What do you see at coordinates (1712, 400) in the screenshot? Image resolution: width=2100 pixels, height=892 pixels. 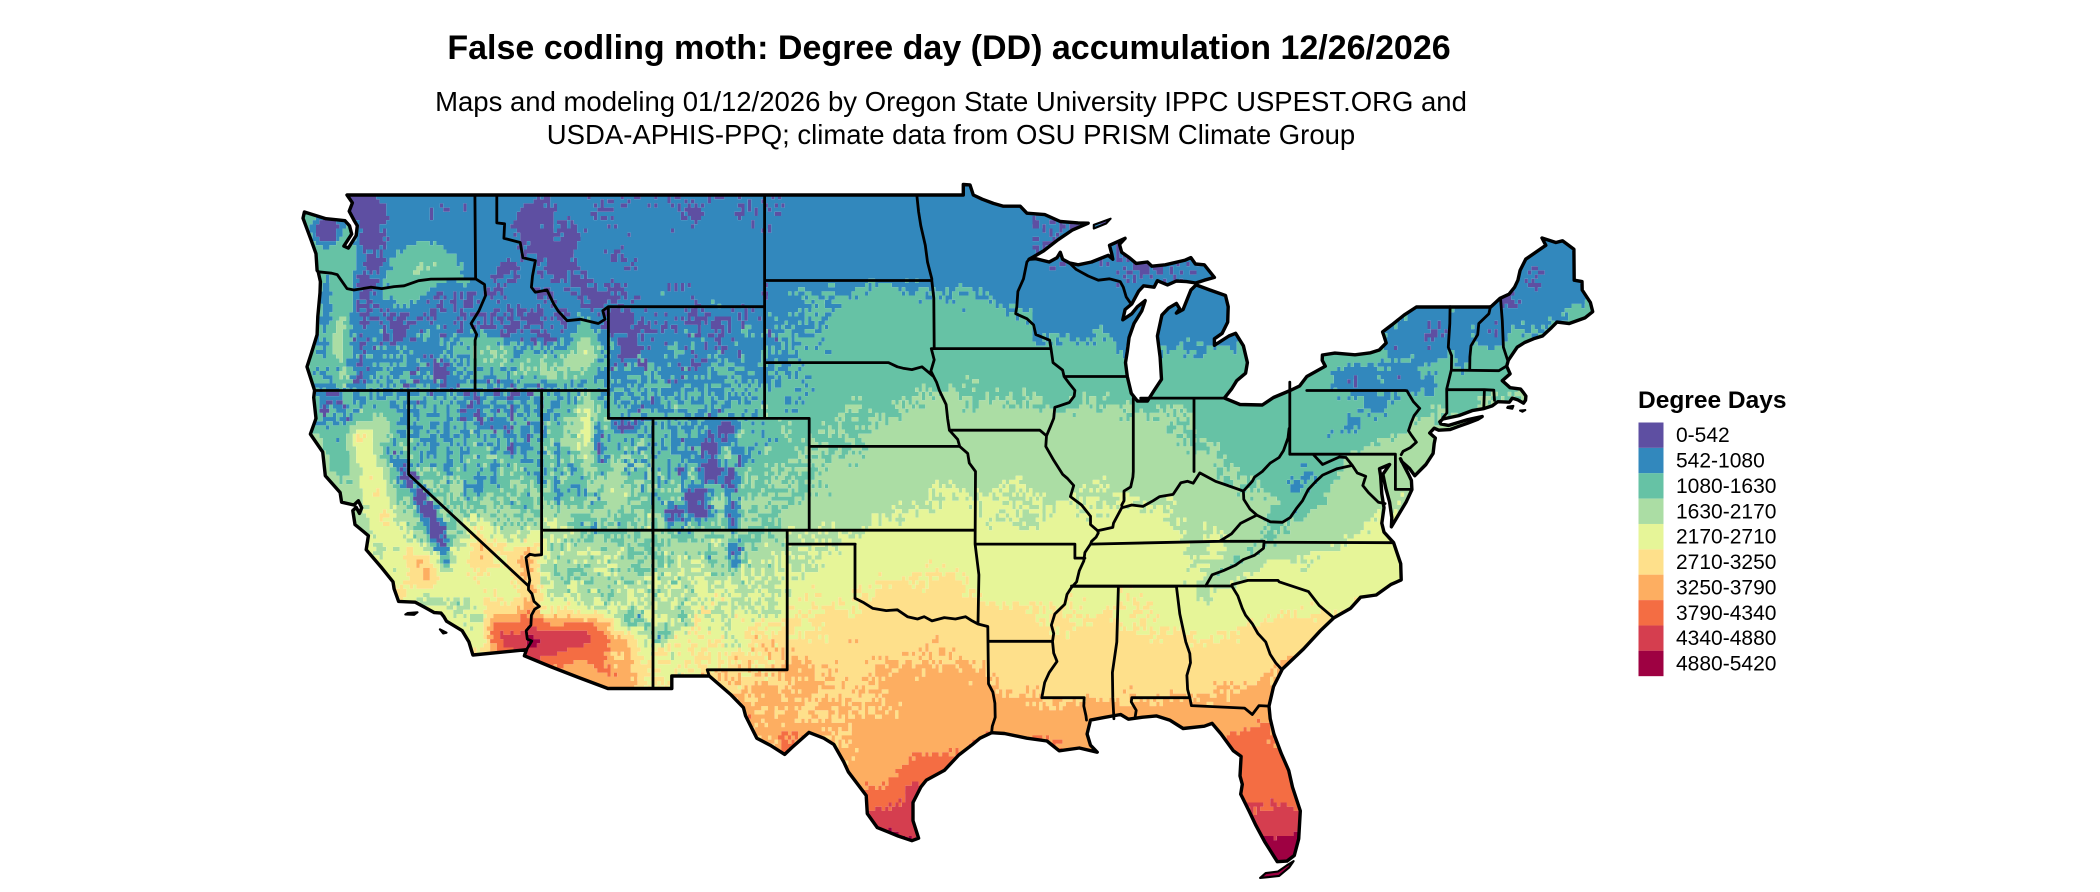 I see `svg-text: Degree Days` at bounding box center [1712, 400].